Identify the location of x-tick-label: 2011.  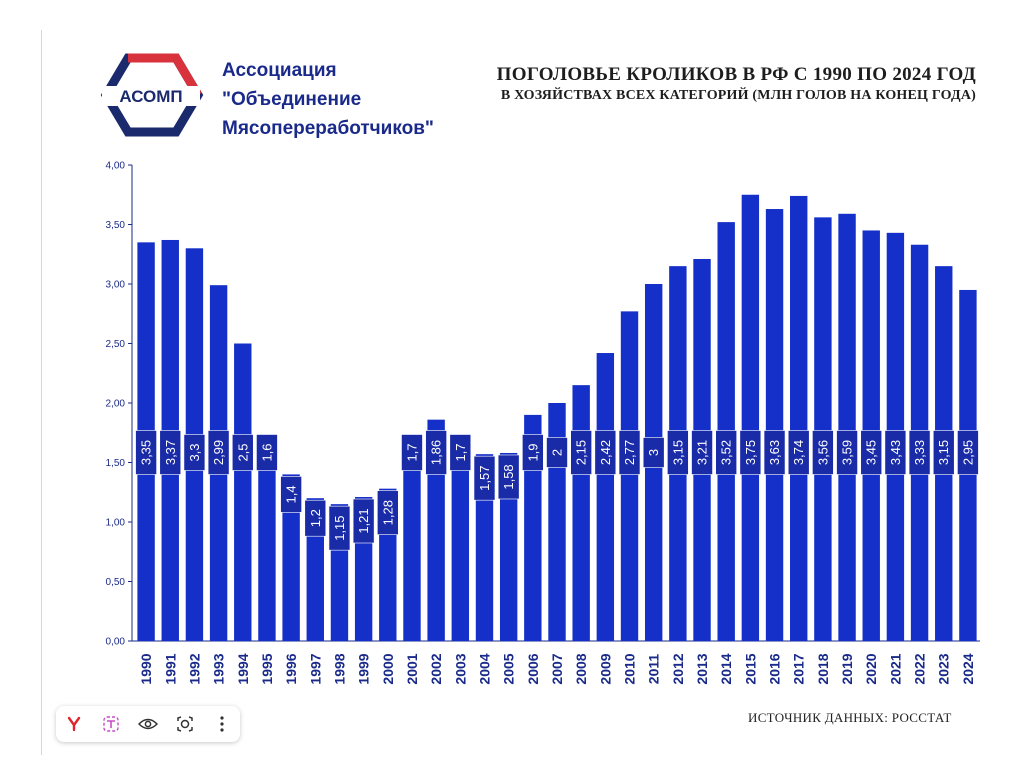
(654, 669).